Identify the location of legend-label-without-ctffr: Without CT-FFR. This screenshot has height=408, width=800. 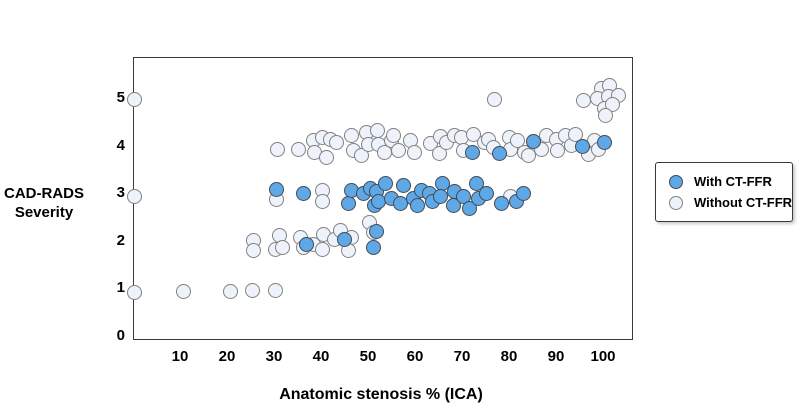
(743, 202).